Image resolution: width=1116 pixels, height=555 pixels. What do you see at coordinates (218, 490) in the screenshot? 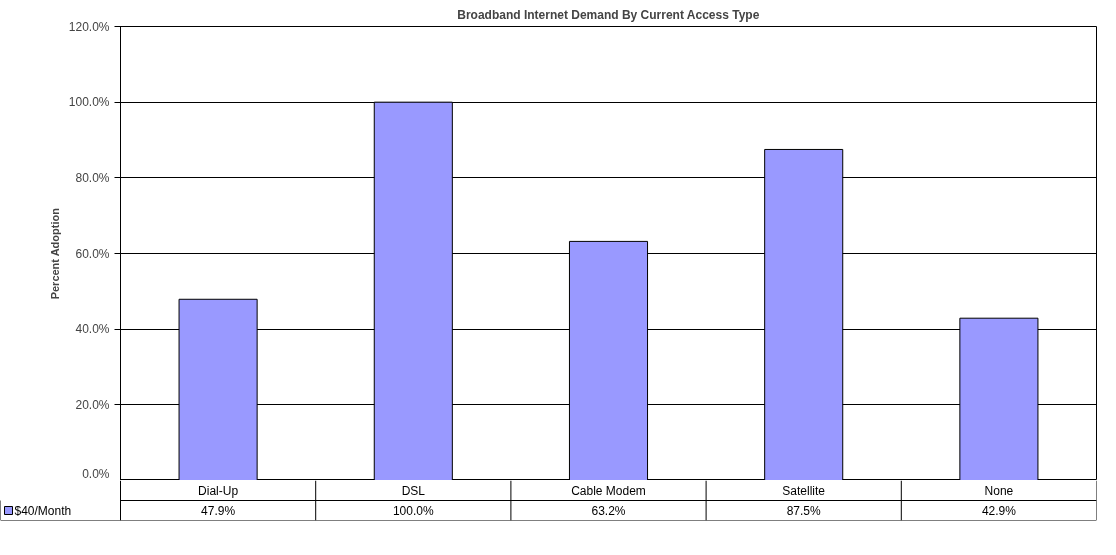
I see `x-tick-label: Dial-Up` at bounding box center [218, 490].